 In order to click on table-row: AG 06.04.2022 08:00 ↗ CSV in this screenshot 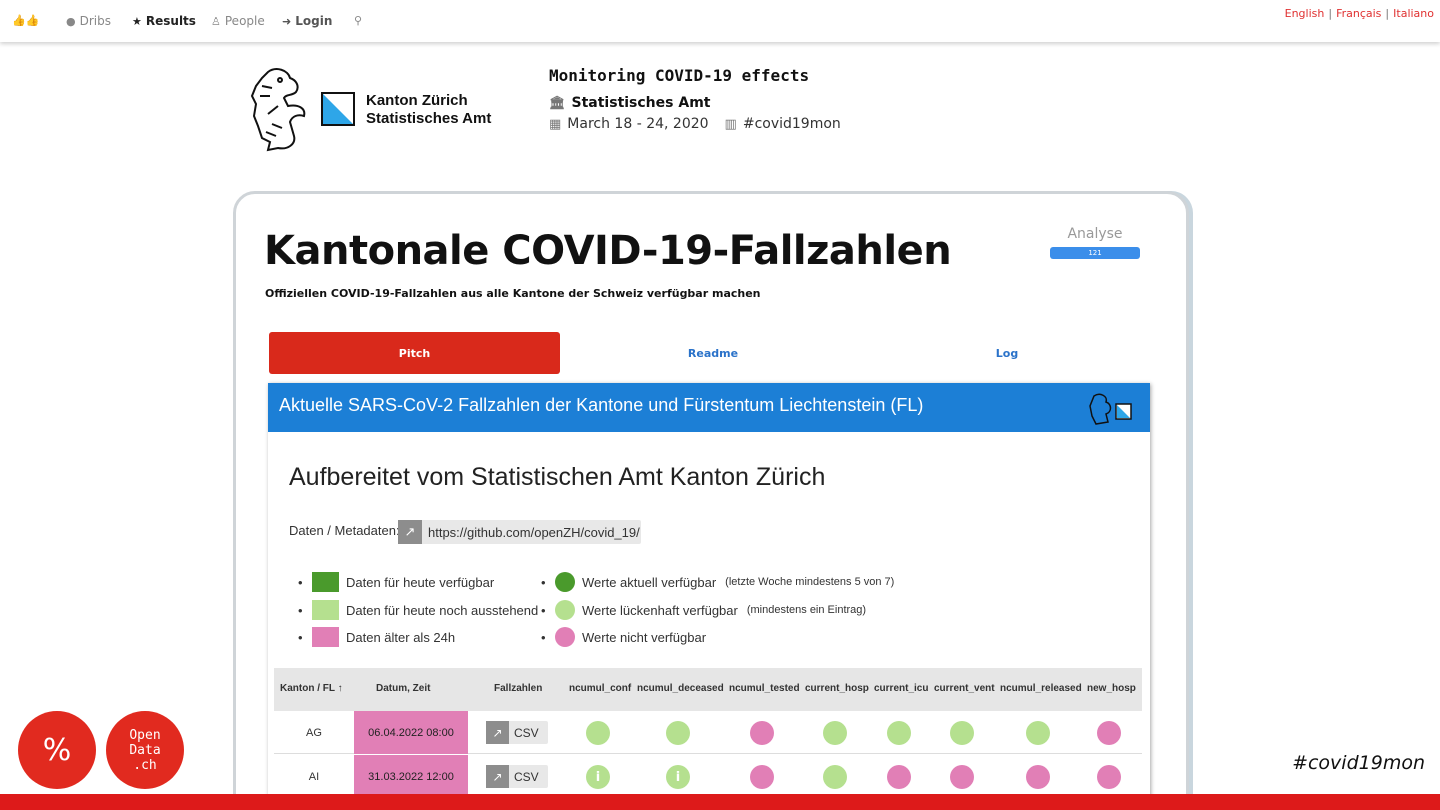, I will do `click(708, 732)`.